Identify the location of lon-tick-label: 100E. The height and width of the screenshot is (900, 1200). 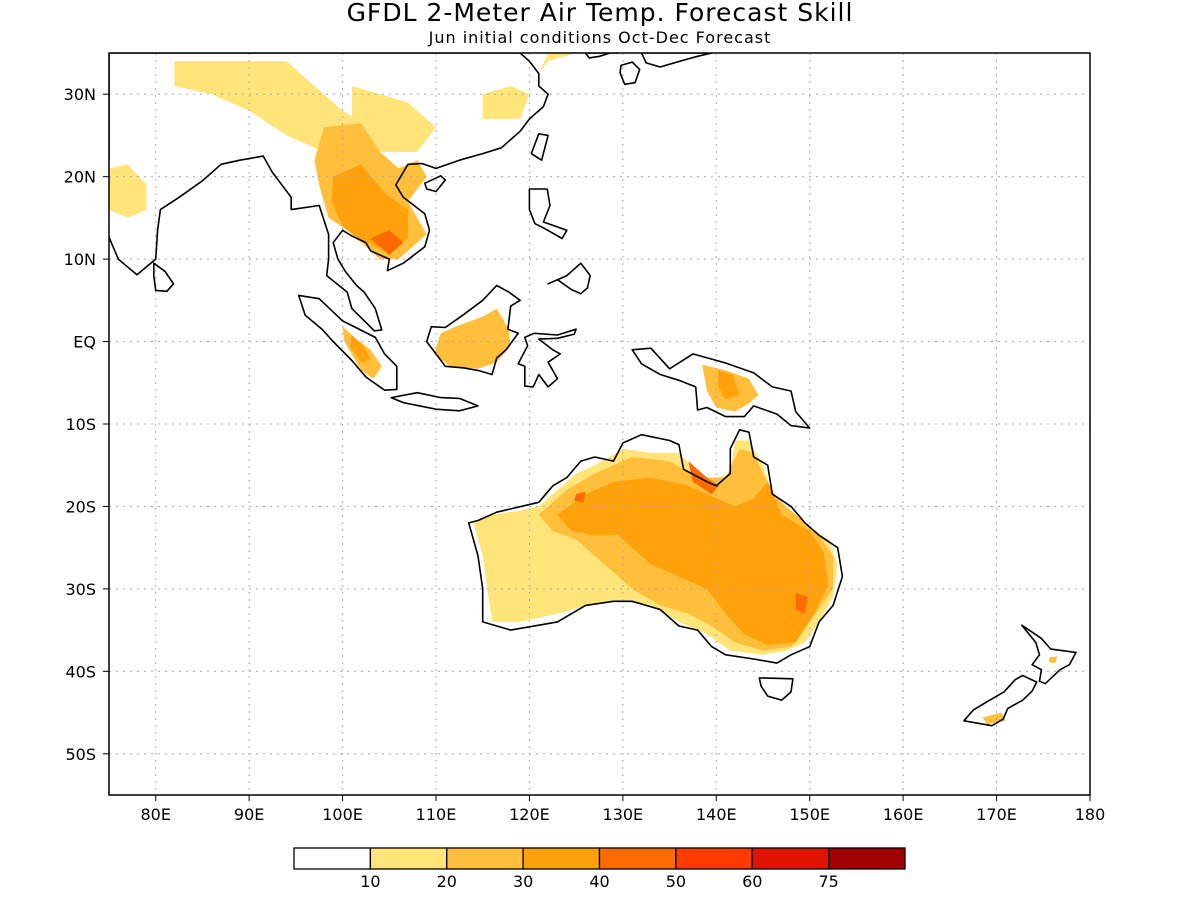
(342, 814).